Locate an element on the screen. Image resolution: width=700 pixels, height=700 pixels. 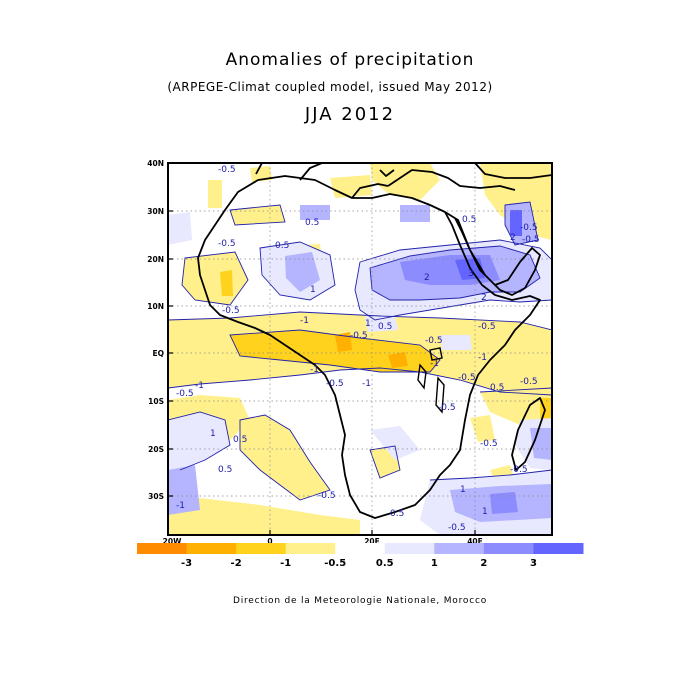
lat-tick-label: EQ is located at coordinates (159, 353).